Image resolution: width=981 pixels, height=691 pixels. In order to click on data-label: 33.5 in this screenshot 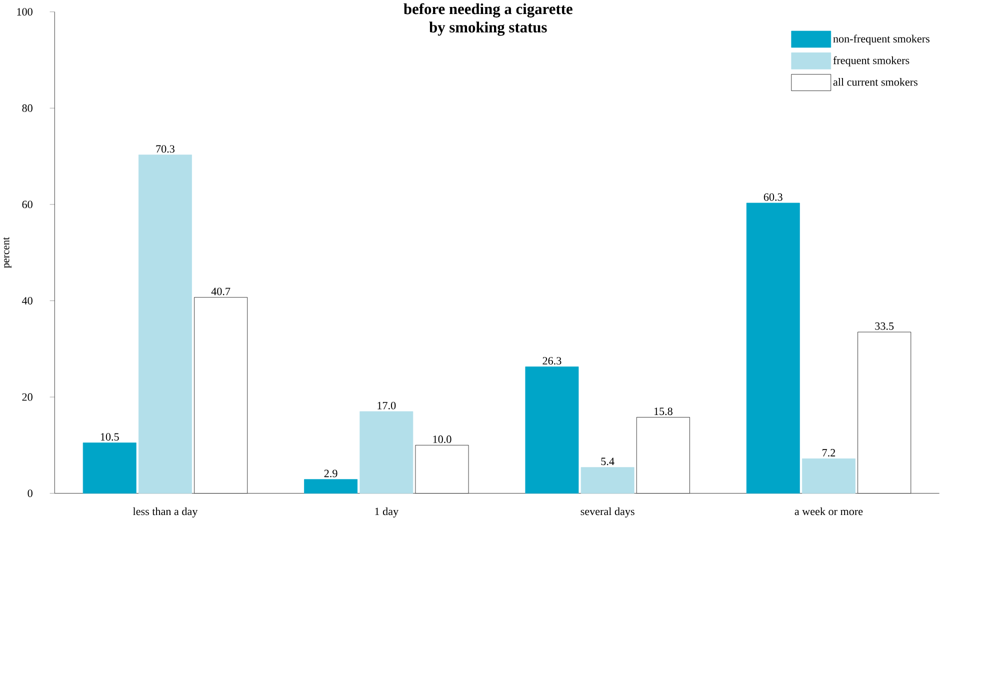, I will do `click(884, 326)`.